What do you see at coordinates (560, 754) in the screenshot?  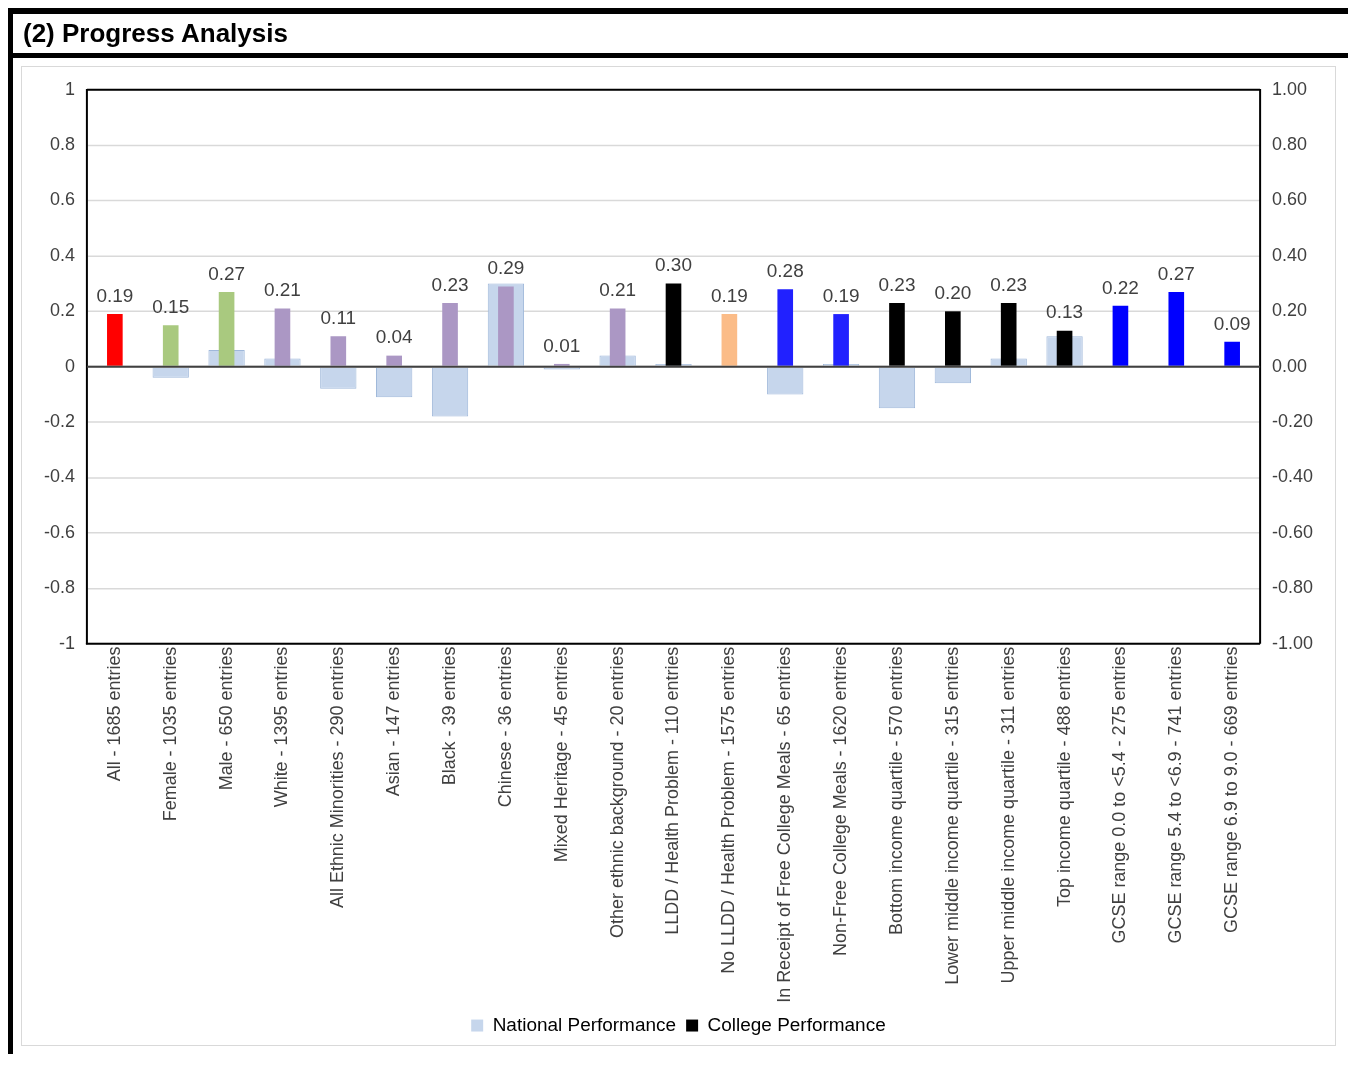 I see `x-tick-label: Mixed Heritage - 45 entries` at bounding box center [560, 754].